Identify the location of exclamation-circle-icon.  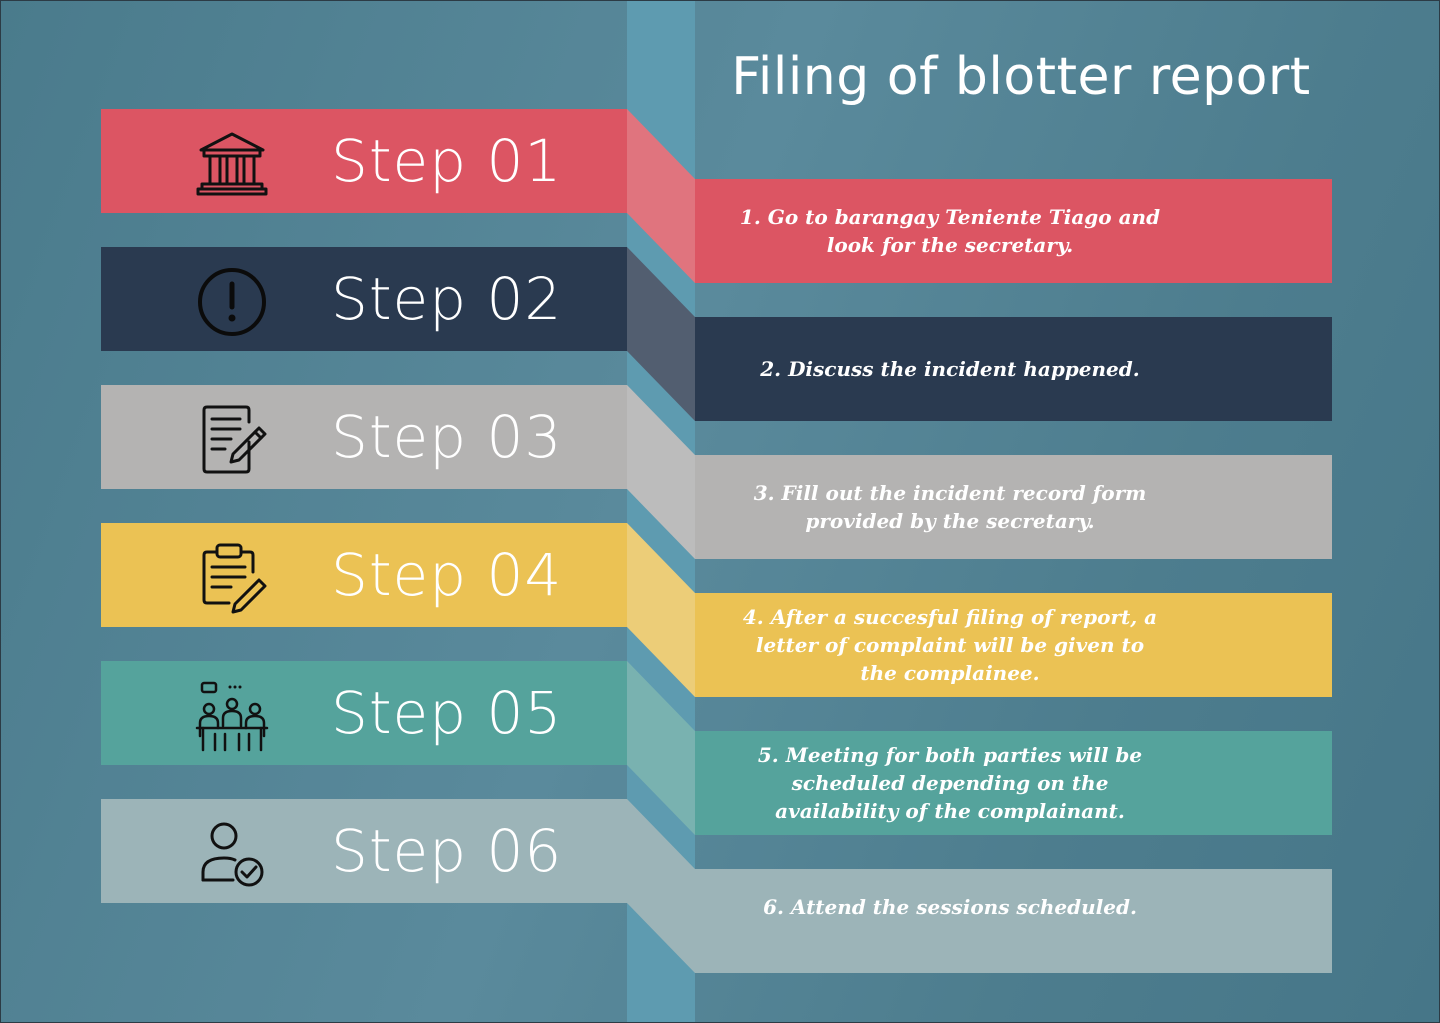
(232, 302).